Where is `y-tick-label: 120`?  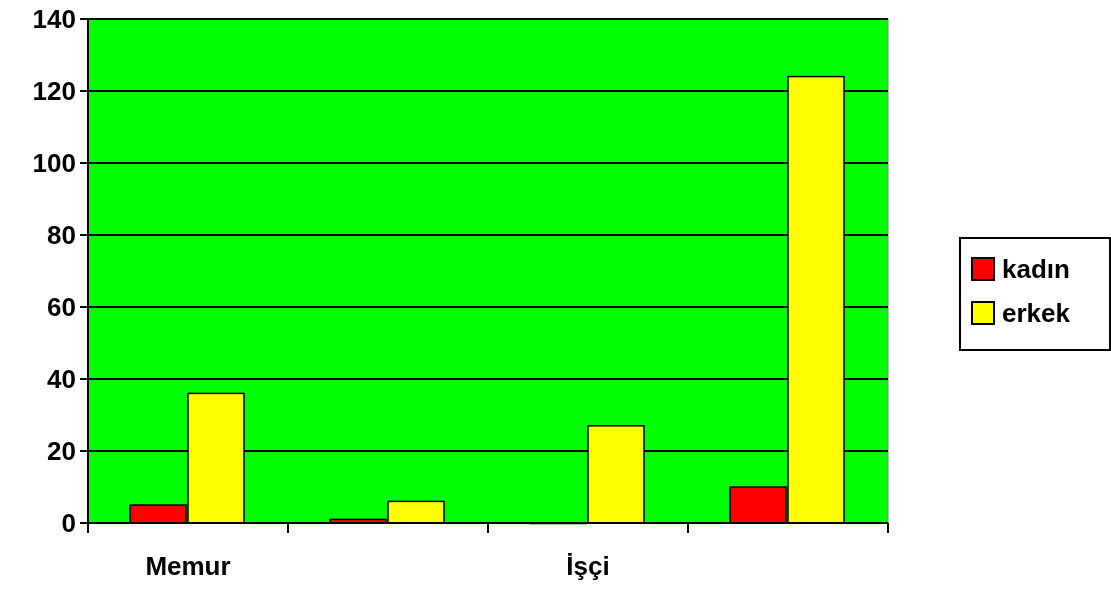
y-tick-label: 120 is located at coordinates (54, 91).